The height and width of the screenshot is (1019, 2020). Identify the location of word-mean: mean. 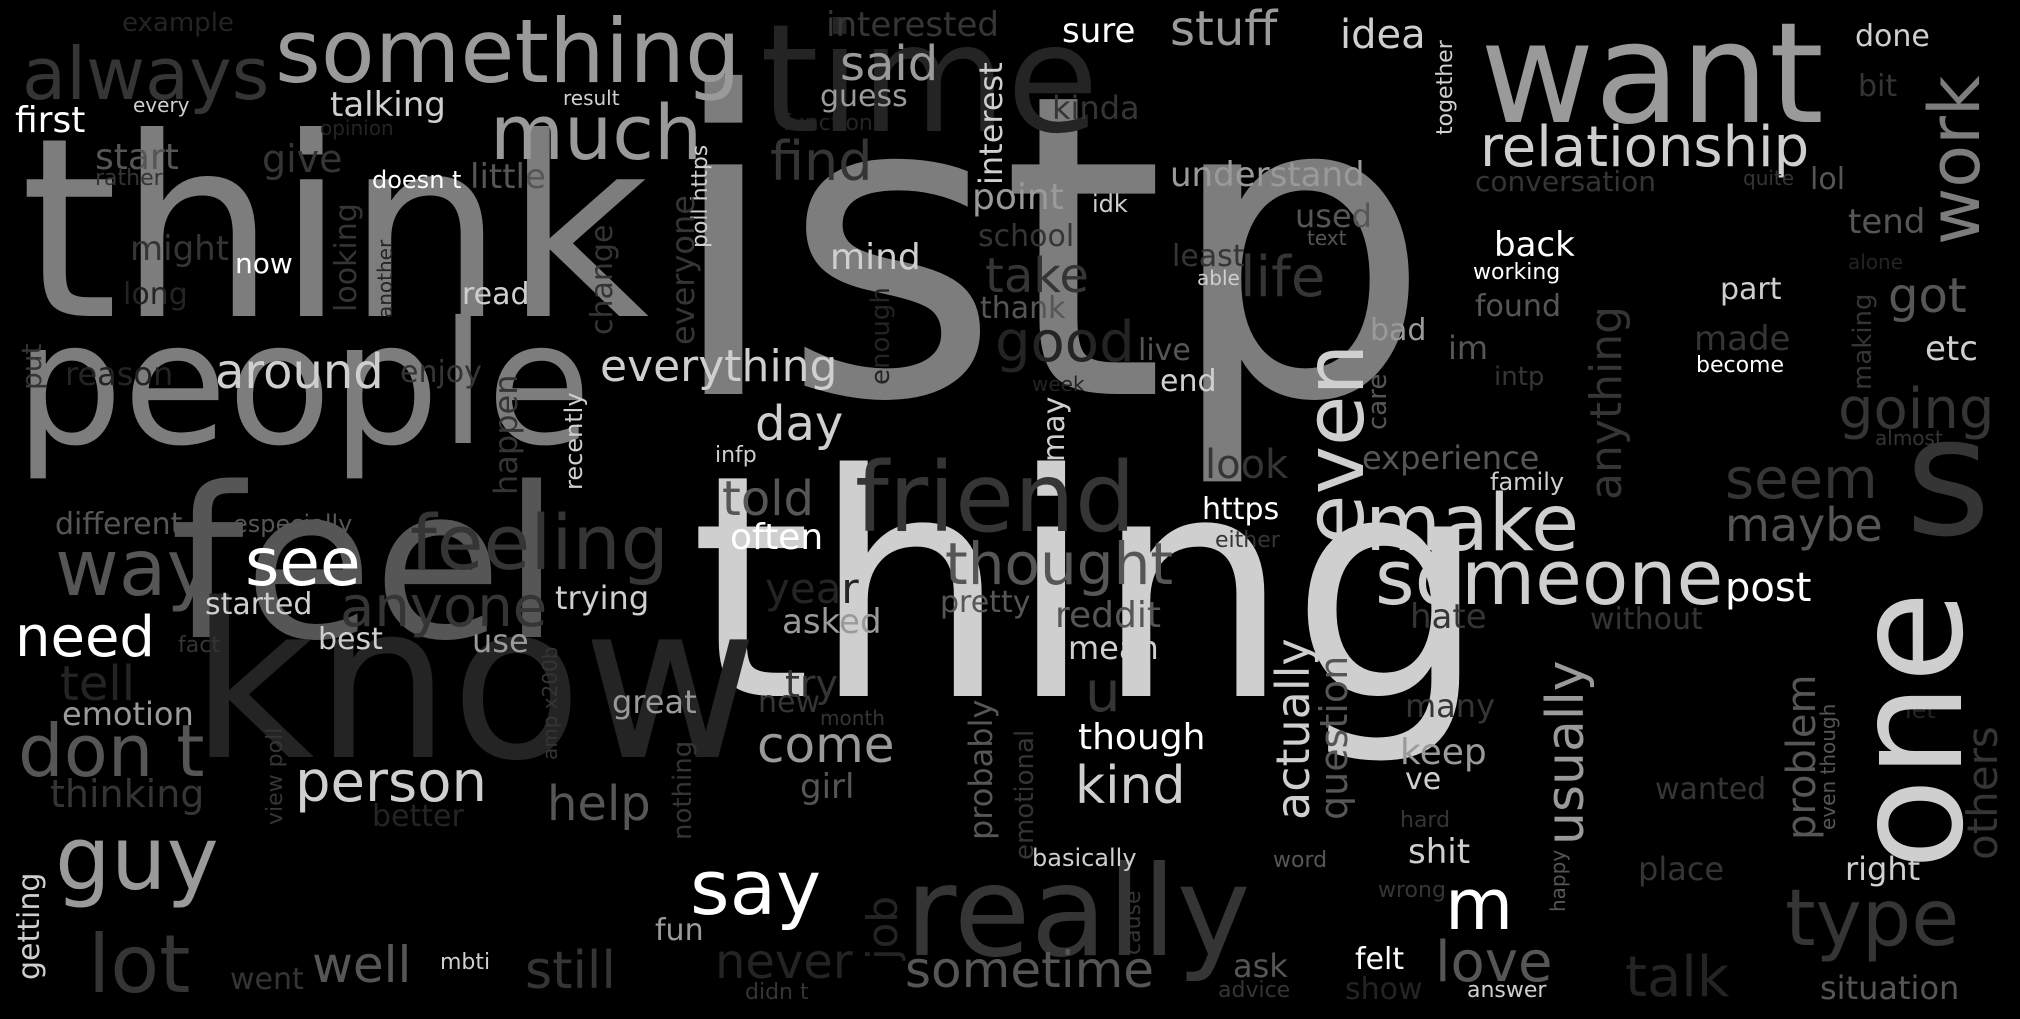
(1113, 648).